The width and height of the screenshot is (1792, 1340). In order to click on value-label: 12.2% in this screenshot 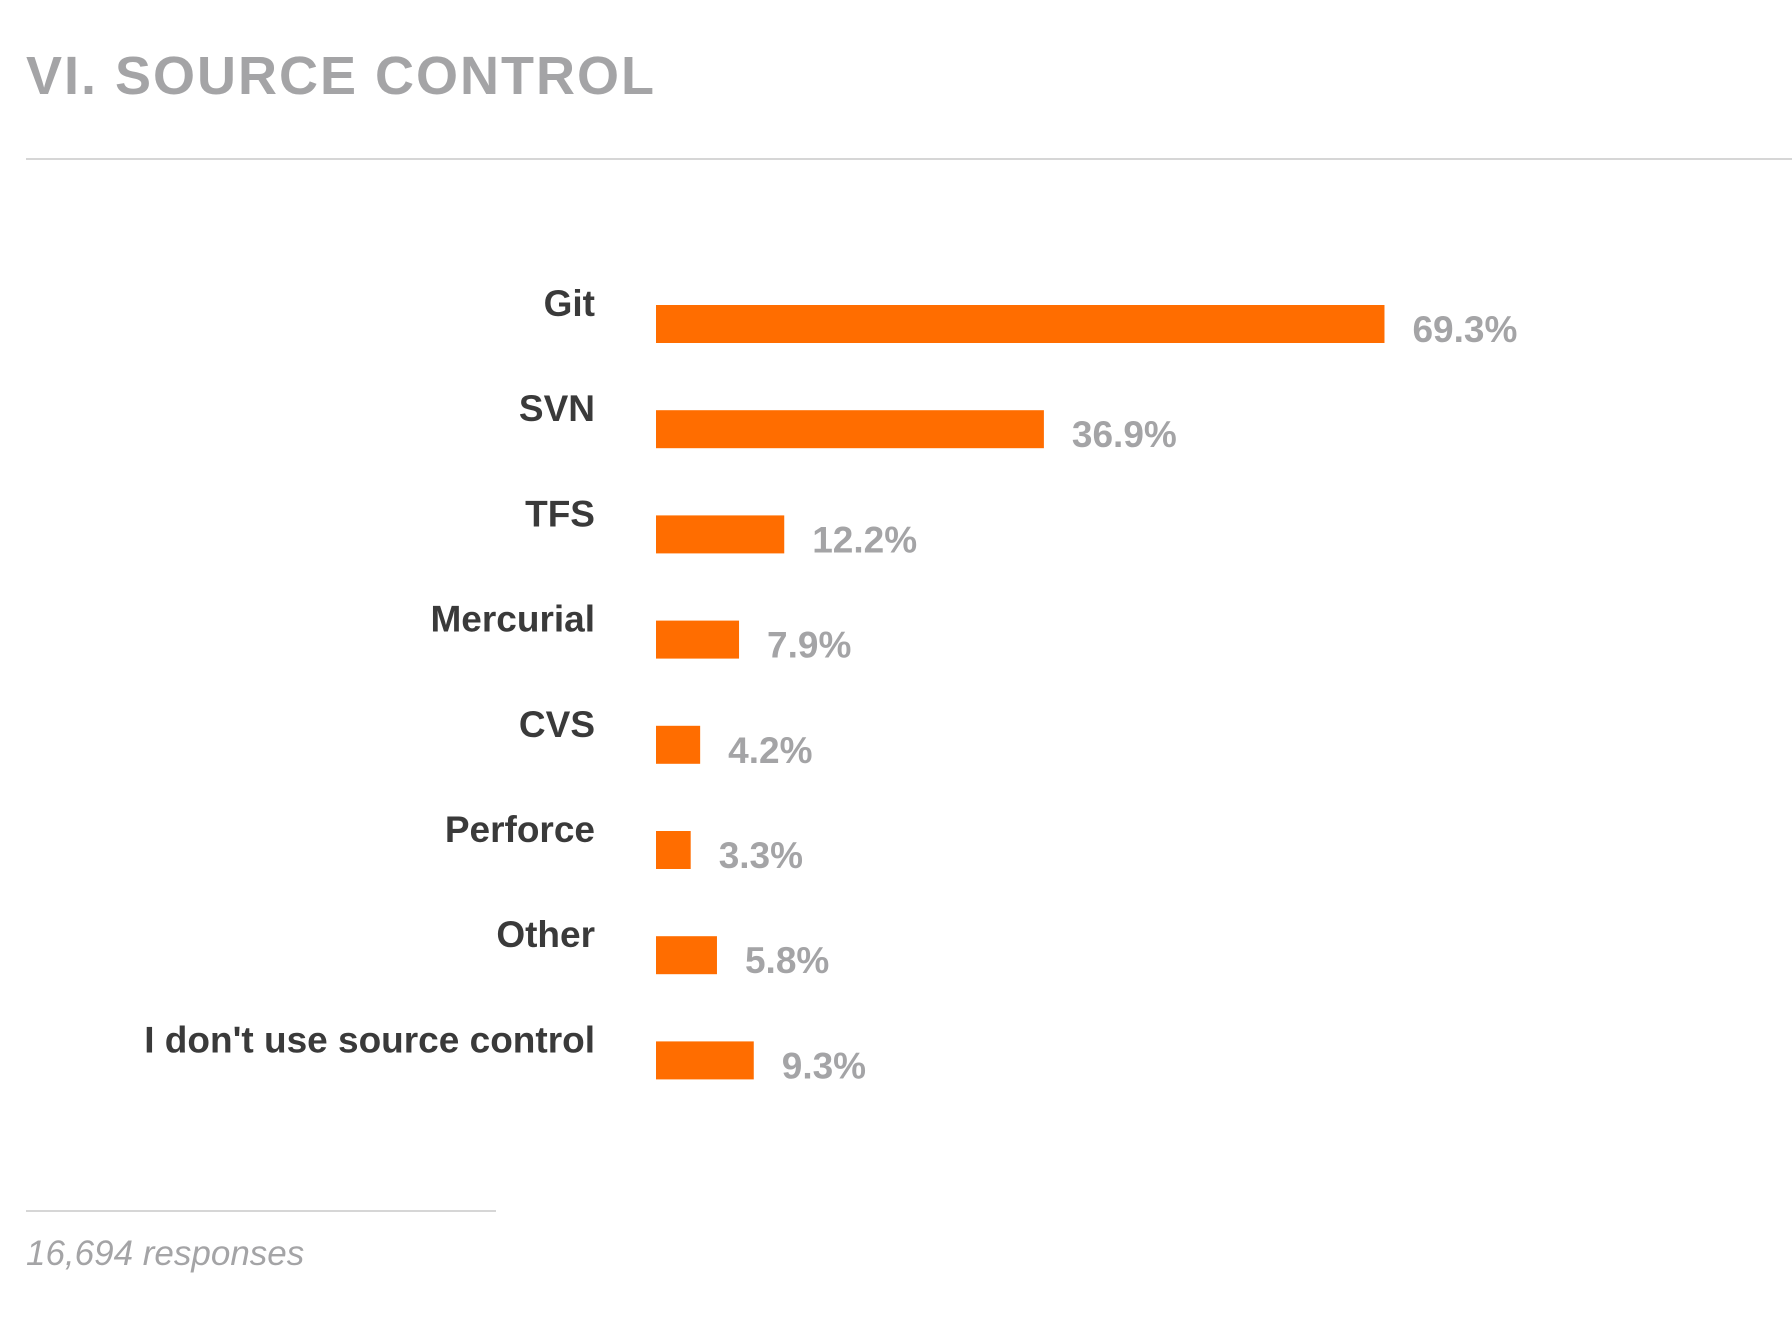, I will do `click(864, 539)`.